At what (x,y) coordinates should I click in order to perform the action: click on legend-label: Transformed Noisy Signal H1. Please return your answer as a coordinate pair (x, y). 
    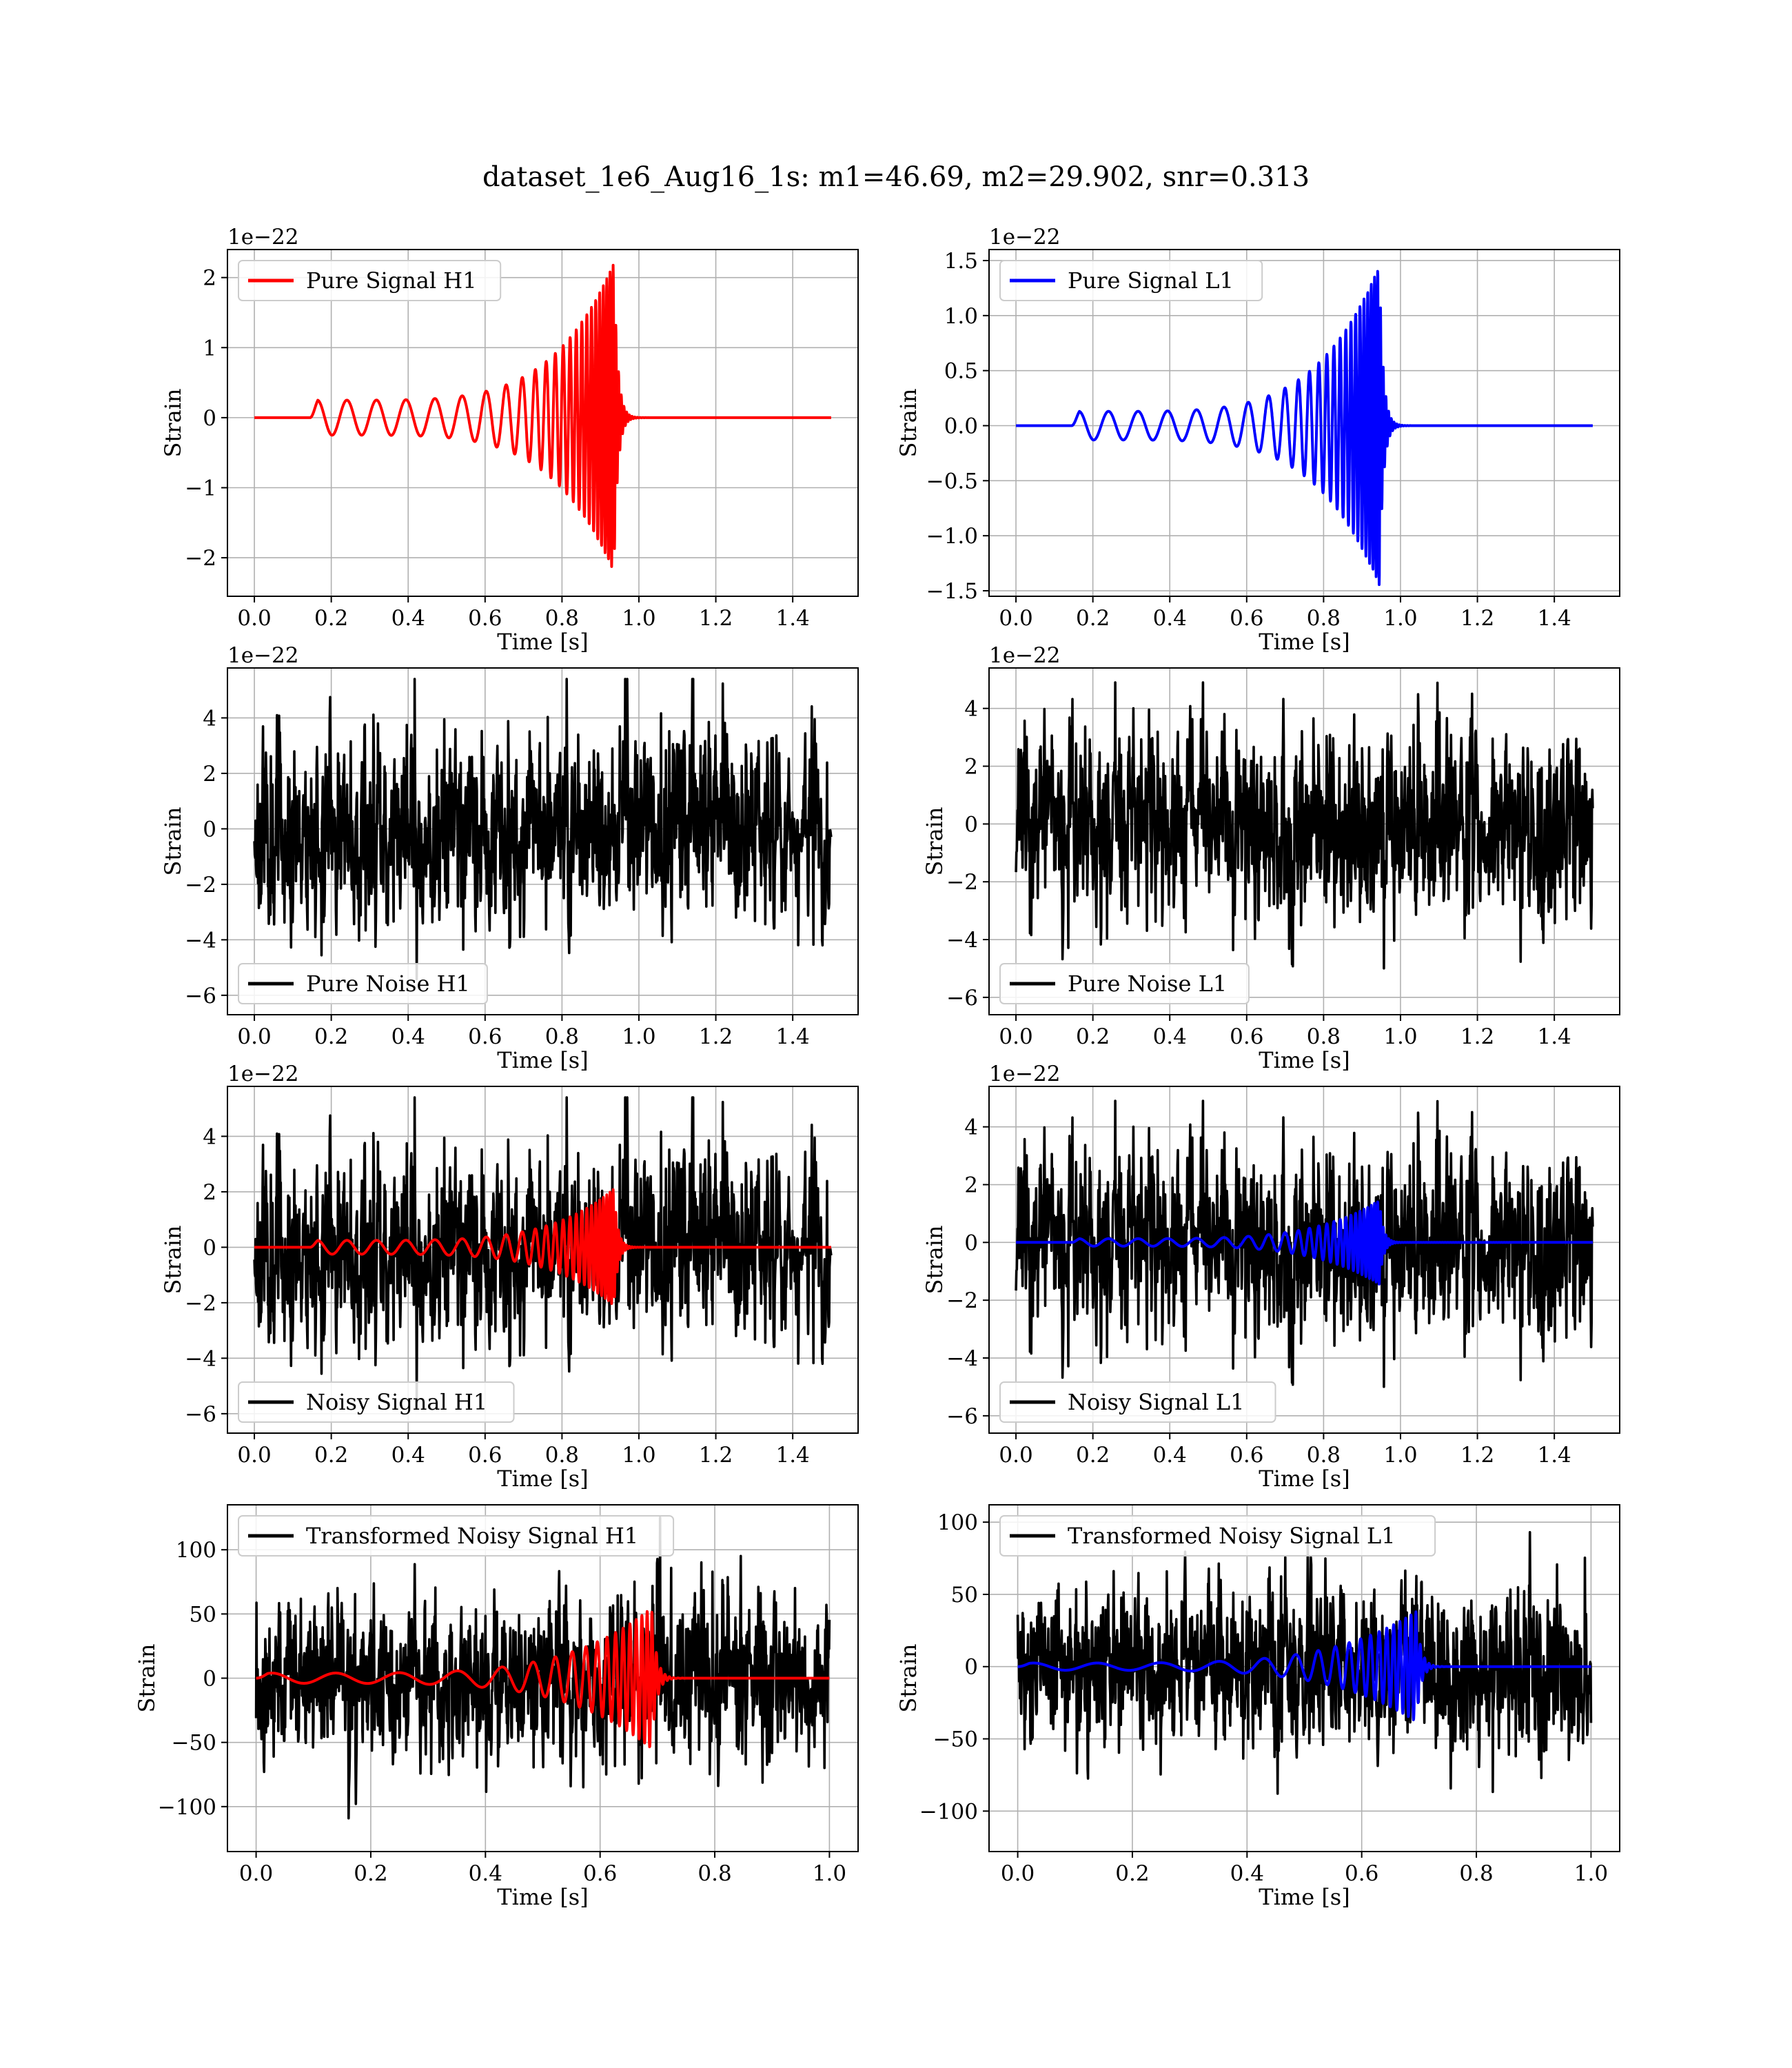
    Looking at the image, I should click on (472, 1536).